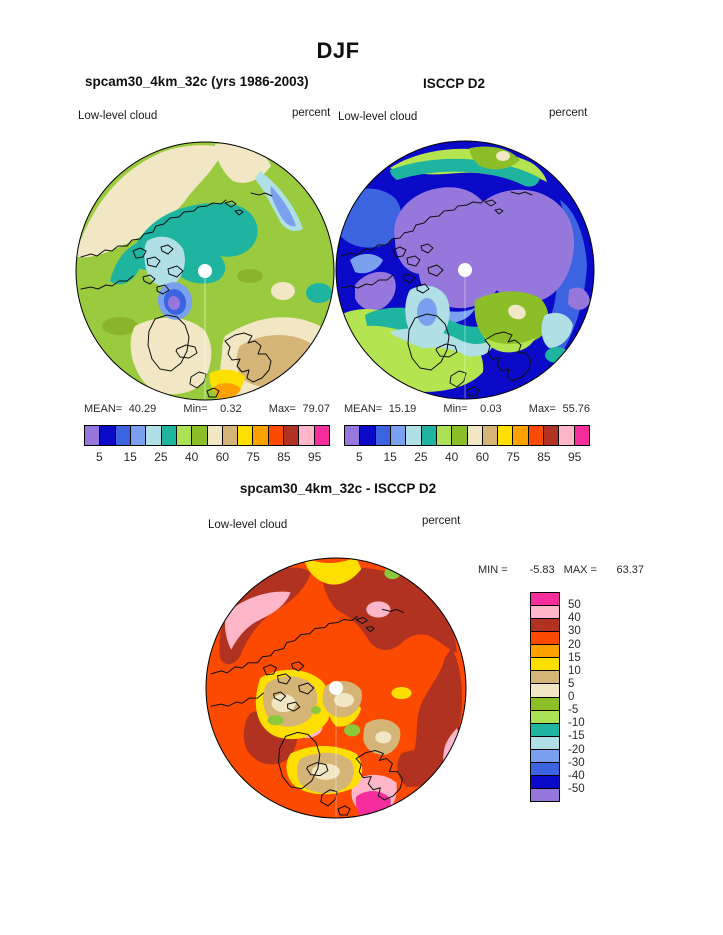 This screenshot has width=723, height=935. I want to click on diff-colorbar-label: -10, so click(576, 723).